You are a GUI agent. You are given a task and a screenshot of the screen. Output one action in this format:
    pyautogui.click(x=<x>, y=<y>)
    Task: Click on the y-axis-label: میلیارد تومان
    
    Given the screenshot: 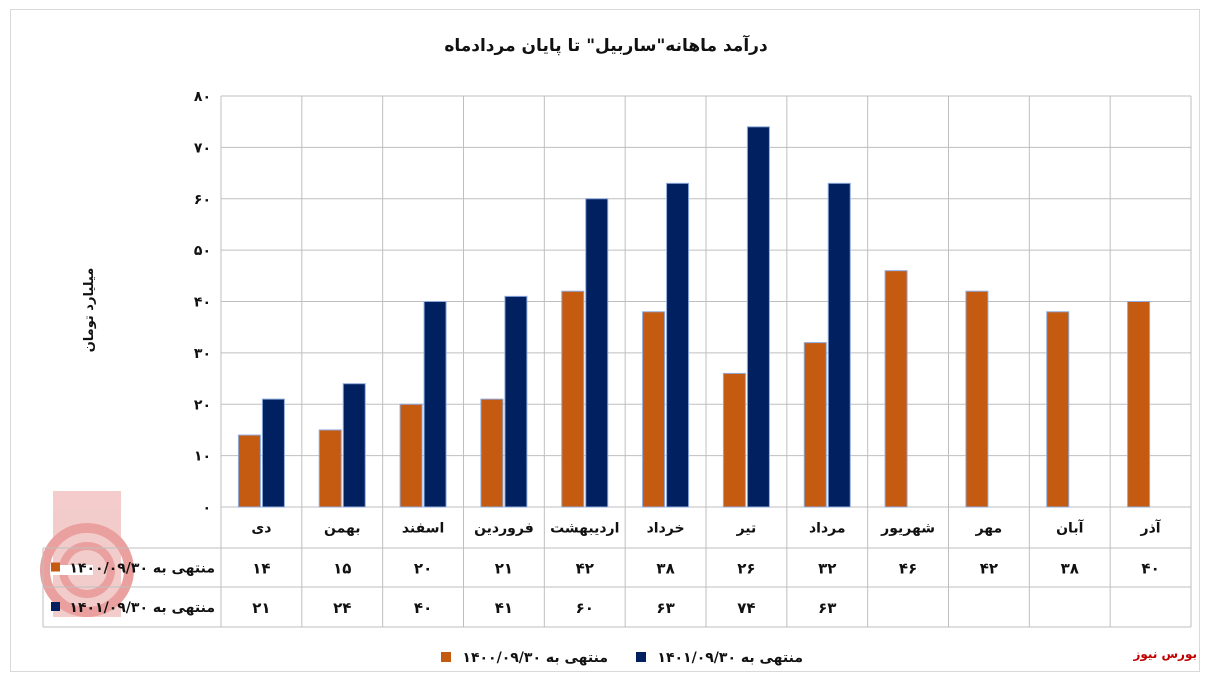 What is the action you would take?
    pyautogui.click(x=89, y=310)
    